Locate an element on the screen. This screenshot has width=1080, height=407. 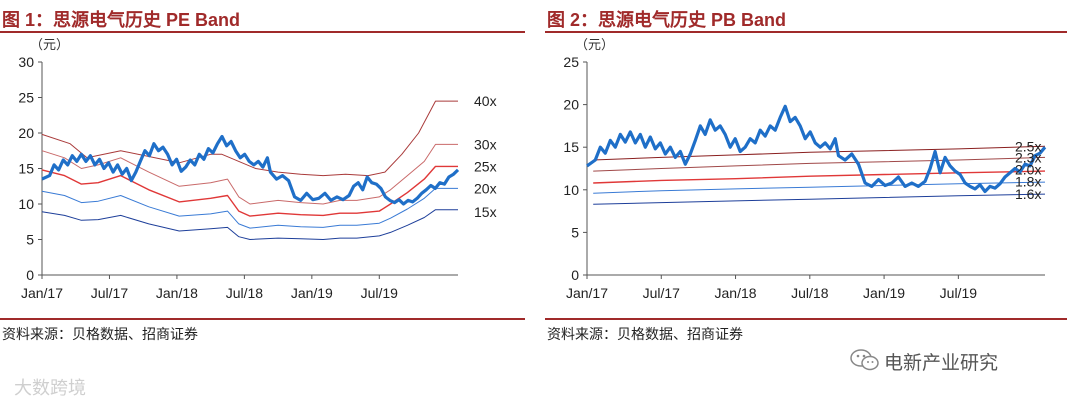
band-label: 40x is located at coordinates (485, 101).